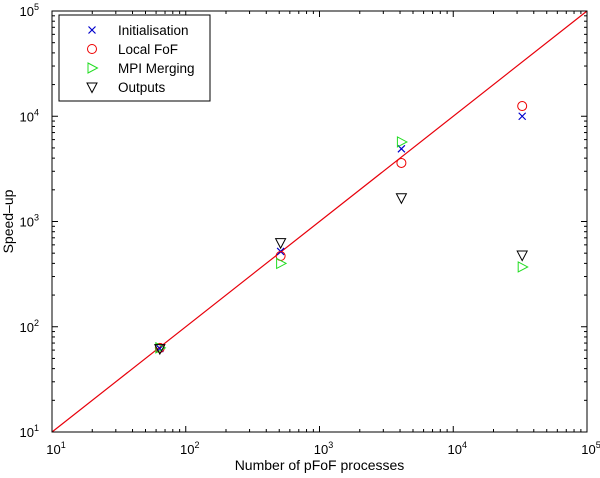  Describe the element at coordinates (92, 88) in the screenshot. I see `legend-marker-outputs` at that location.